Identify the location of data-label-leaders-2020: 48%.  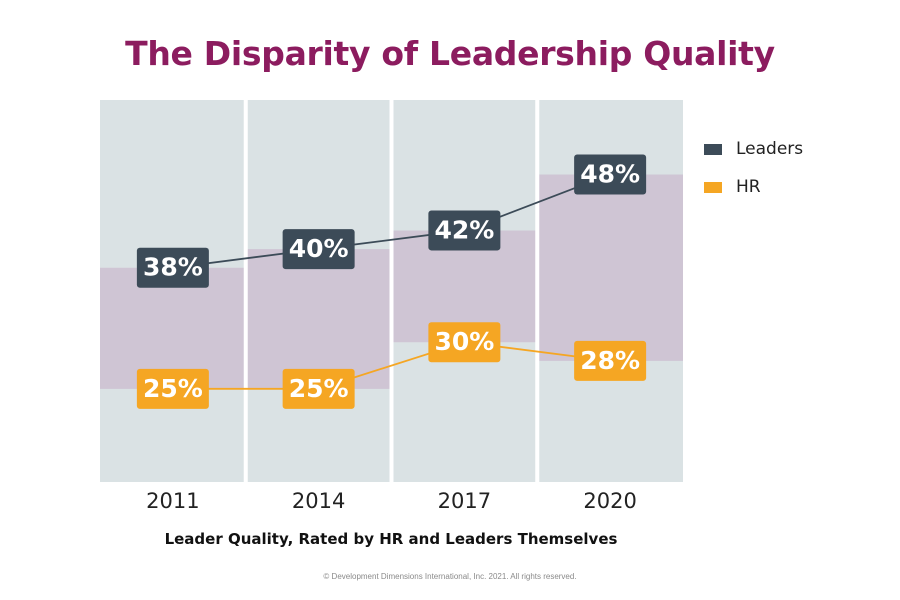
(610, 174).